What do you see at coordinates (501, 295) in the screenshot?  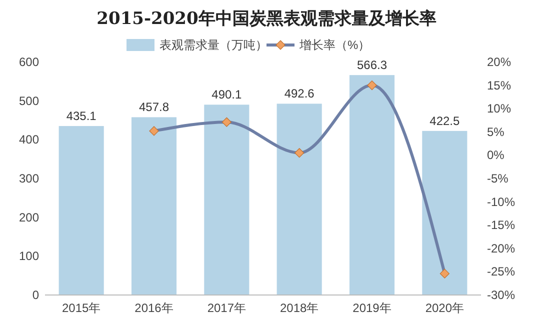 I see `y2-tick-label: -30%` at bounding box center [501, 295].